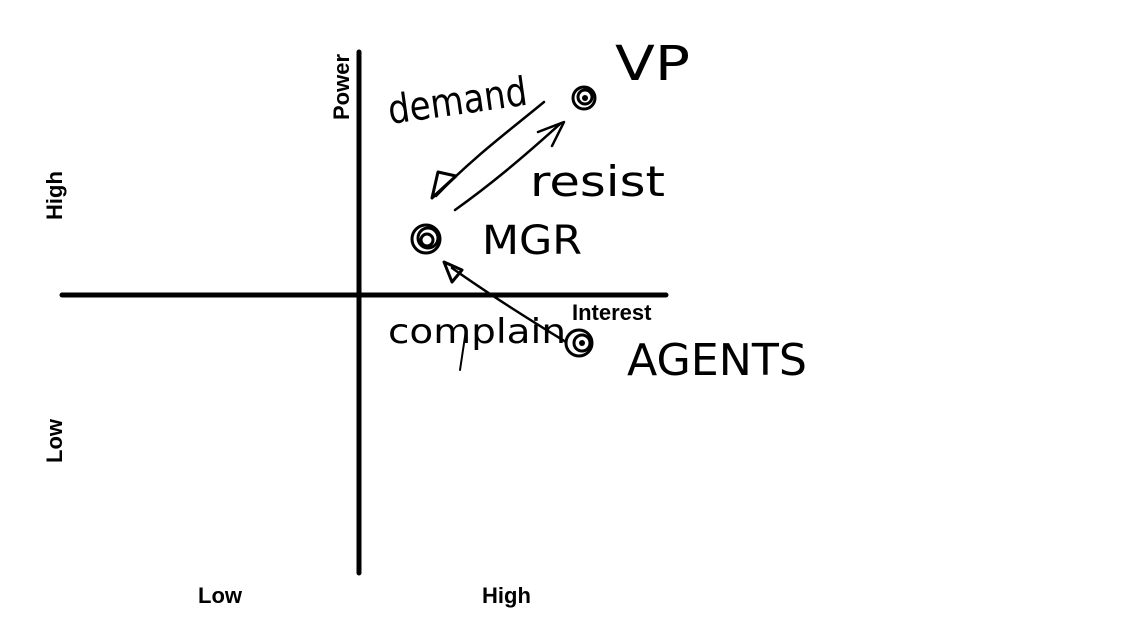 The width and height of the screenshot is (1138, 626). Describe the element at coordinates (457, 101) in the screenshot. I see `demand-label: demand` at that location.